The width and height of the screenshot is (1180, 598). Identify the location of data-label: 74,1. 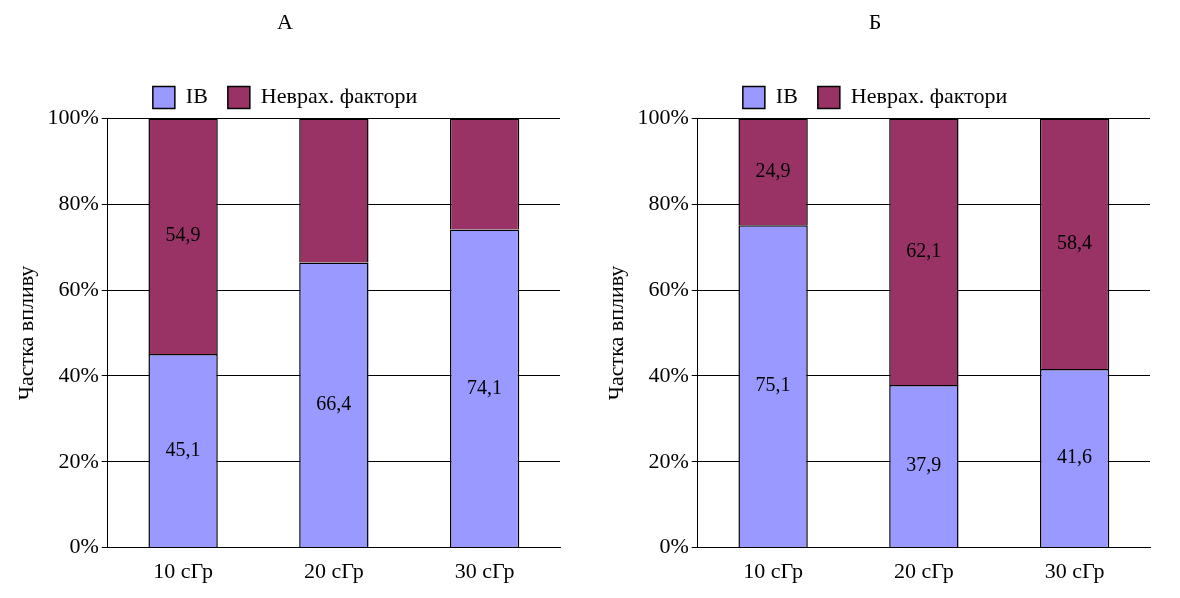
(485, 386).